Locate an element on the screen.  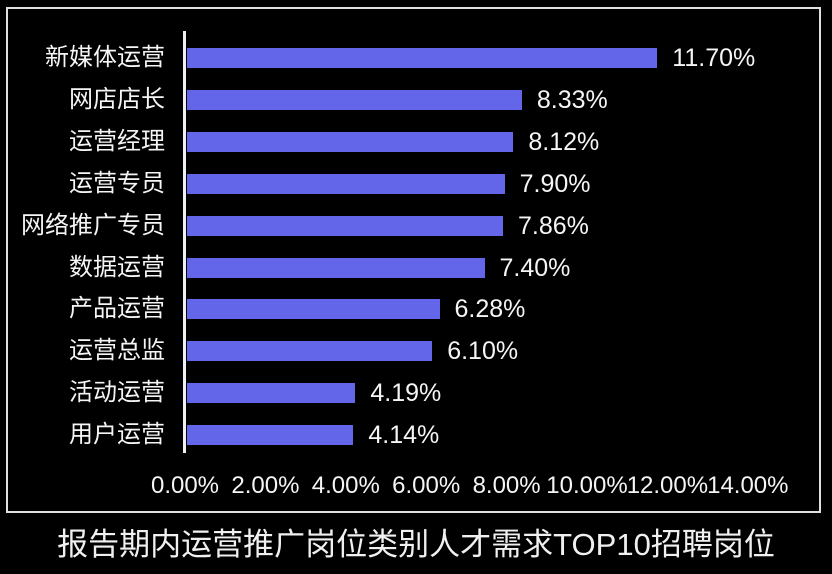
category-label: 网店店长 is located at coordinates (117, 99).